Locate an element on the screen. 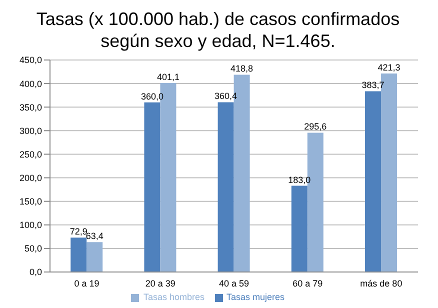 This screenshot has height=308, width=438. data-label: 63,4 is located at coordinates (95, 236).